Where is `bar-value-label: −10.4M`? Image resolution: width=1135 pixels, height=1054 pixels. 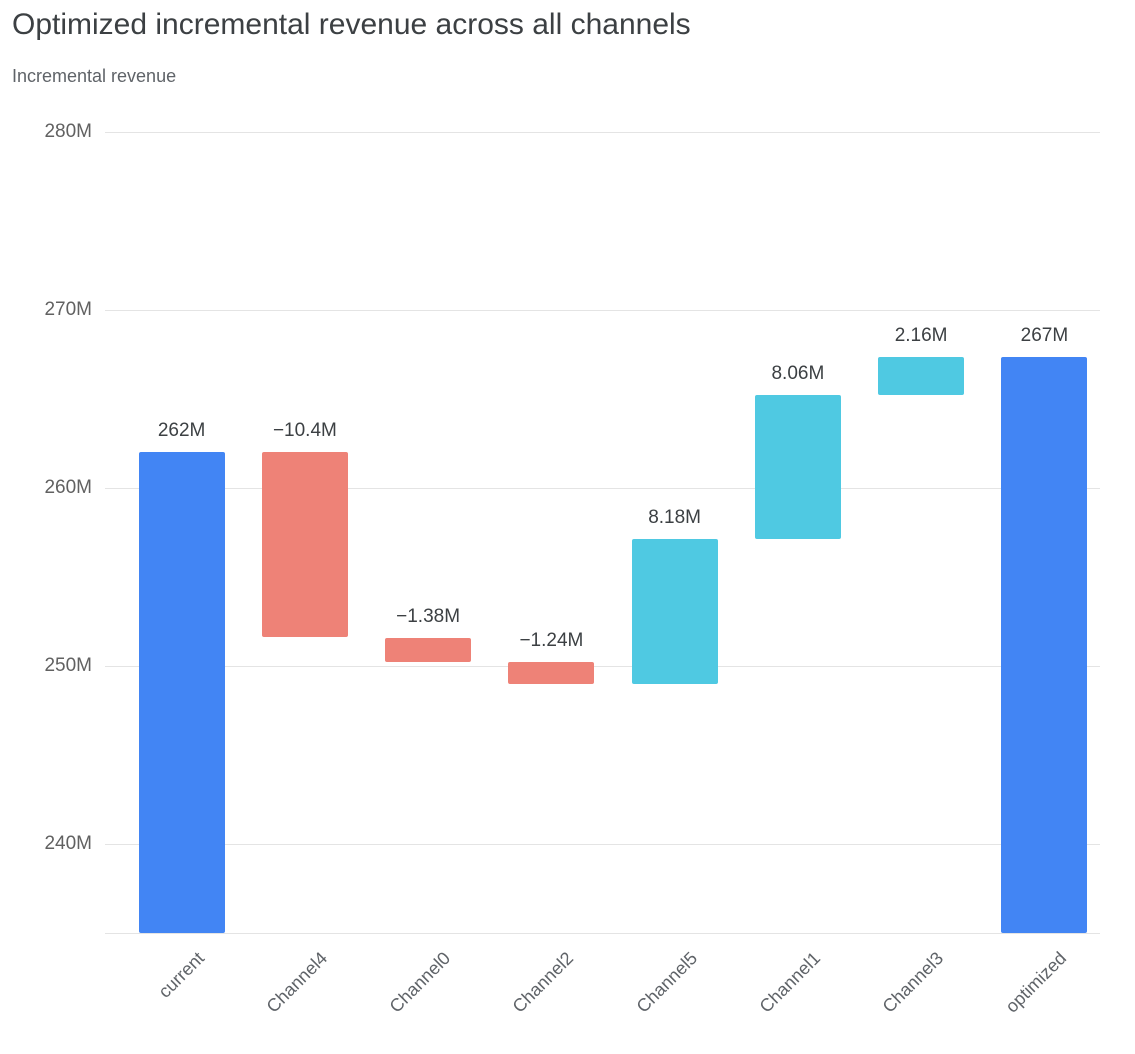 bar-value-label: −10.4M is located at coordinates (304, 431).